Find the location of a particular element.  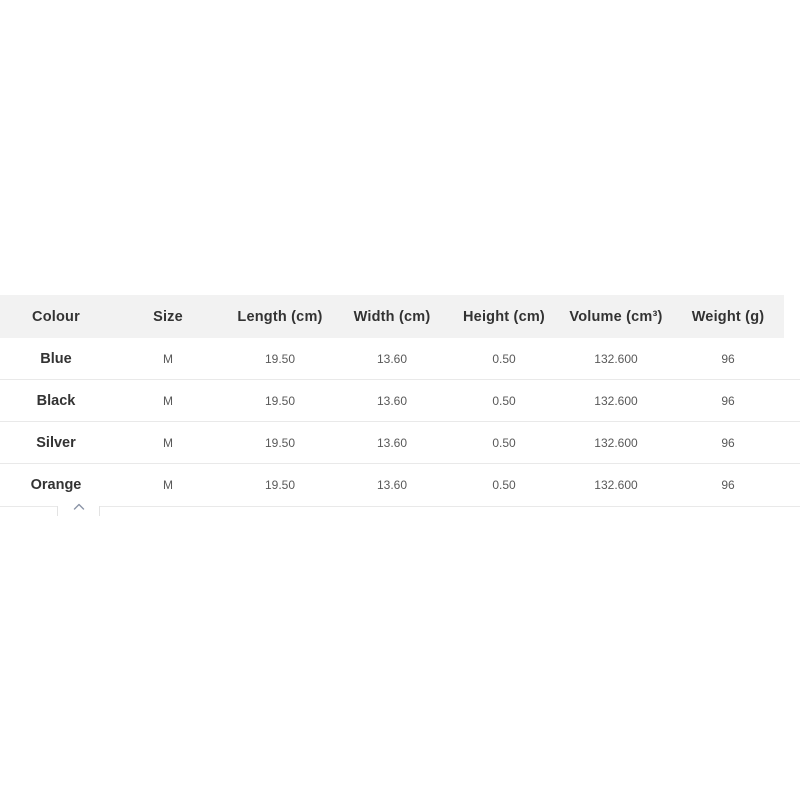

collapse-button is located at coordinates (78, 509).